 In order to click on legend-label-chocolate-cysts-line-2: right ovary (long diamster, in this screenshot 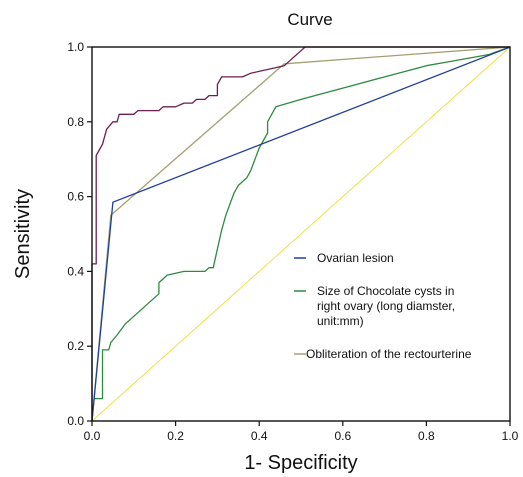, I will do `click(386, 306)`.